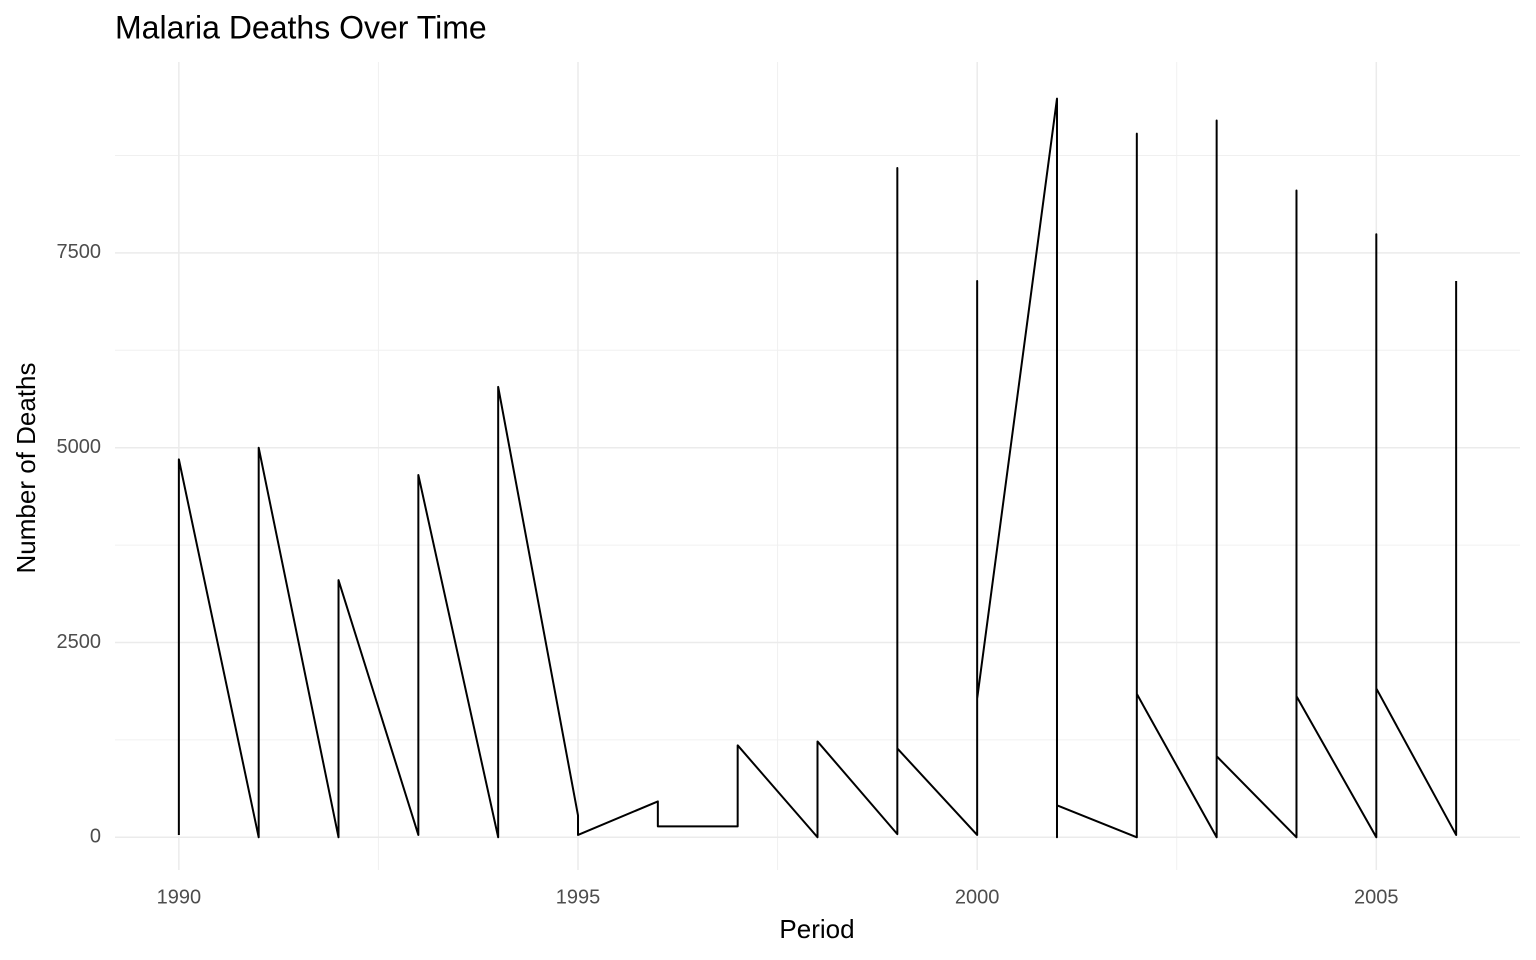  What do you see at coordinates (301, 27) in the screenshot?
I see `chart-title: Malaria Deaths Over Time` at bounding box center [301, 27].